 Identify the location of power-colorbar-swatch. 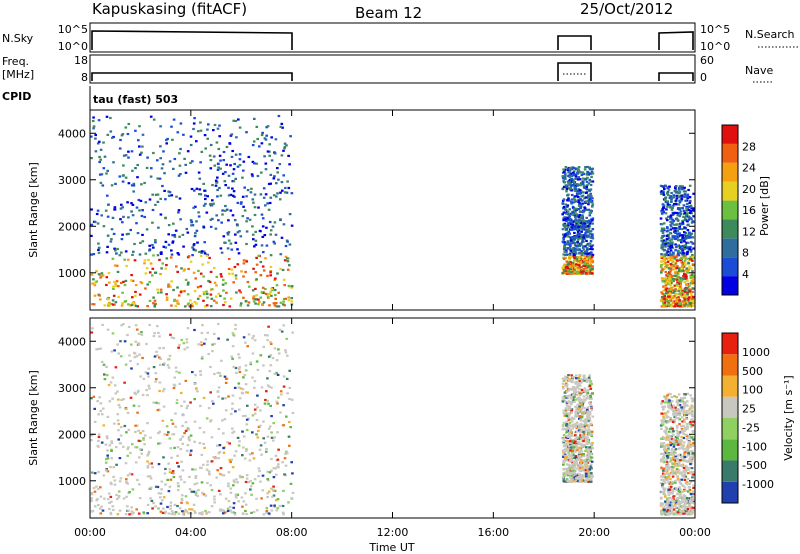
(730, 267).